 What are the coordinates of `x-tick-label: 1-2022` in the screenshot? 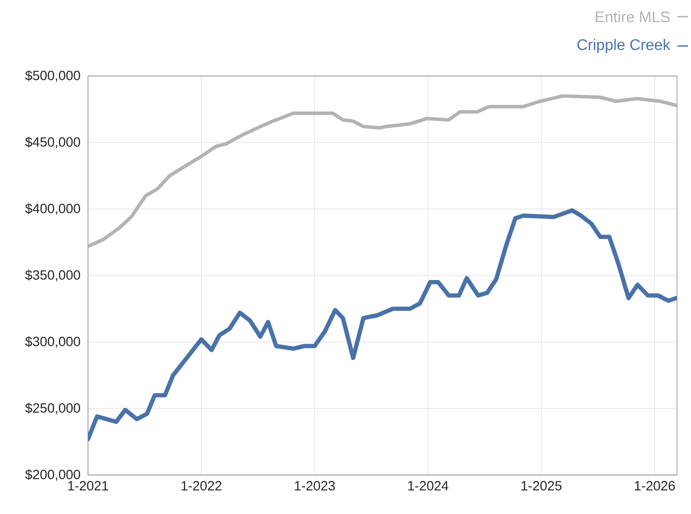 It's located at (202, 485).